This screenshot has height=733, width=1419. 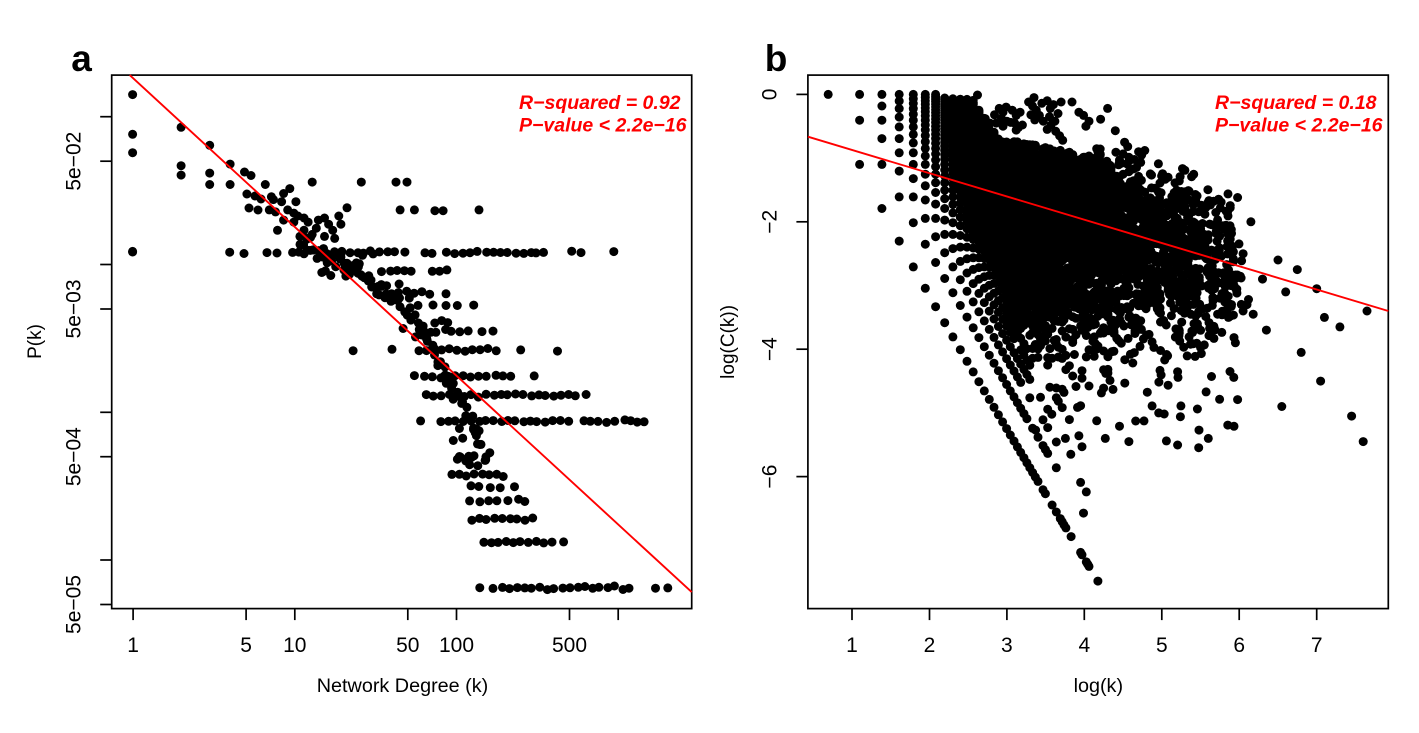 I want to click on svg-text: −6, so click(x=770, y=477).